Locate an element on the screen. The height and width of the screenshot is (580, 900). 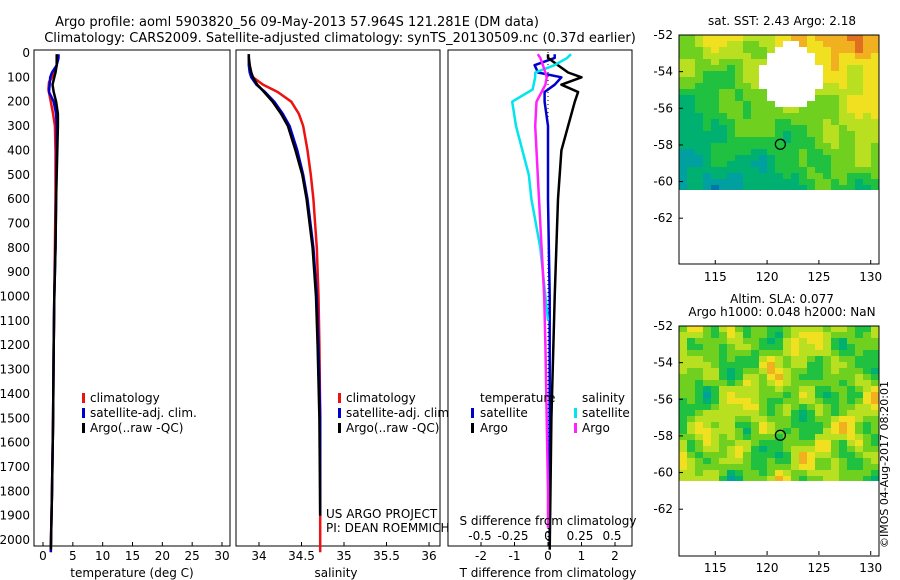
sst-map-frame is located at coordinates (779, 149).